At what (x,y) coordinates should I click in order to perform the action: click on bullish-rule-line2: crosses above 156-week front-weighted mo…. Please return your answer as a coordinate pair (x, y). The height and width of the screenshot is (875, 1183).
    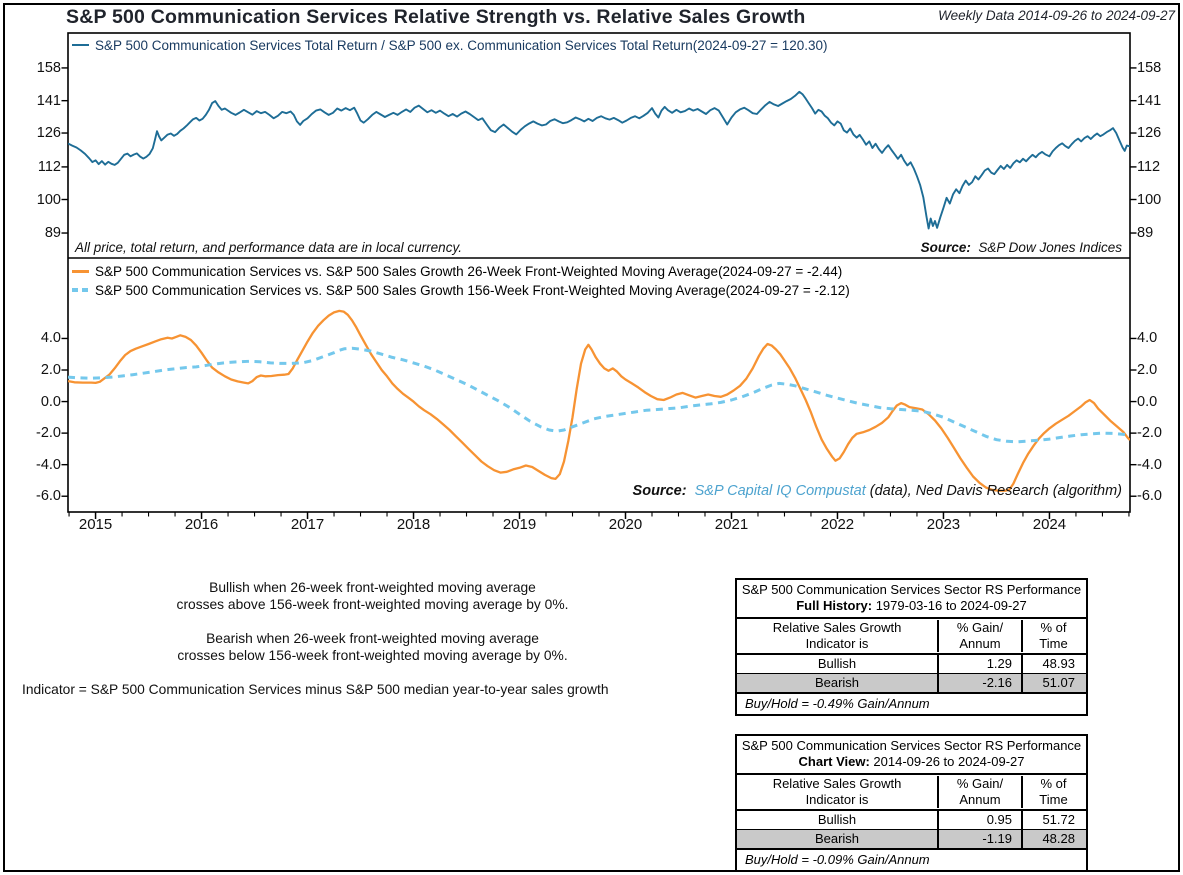
    Looking at the image, I should click on (372, 604).